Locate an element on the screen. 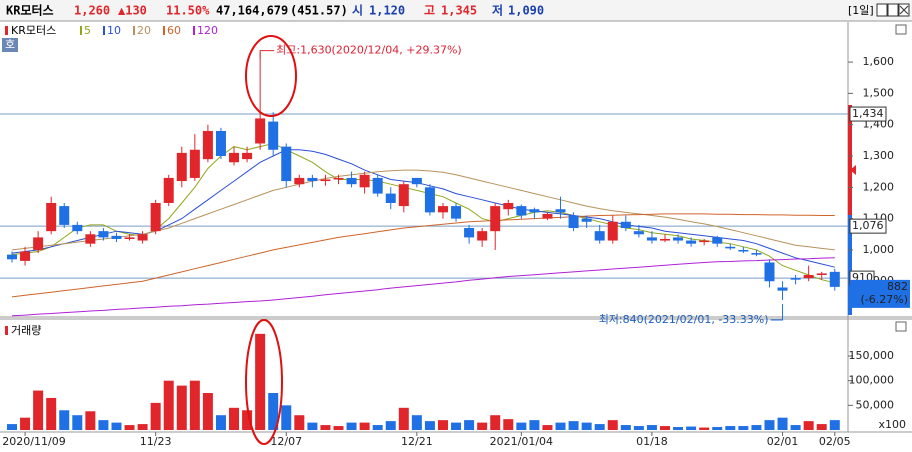  y-tick-label: 100,000 is located at coordinates (872, 380).